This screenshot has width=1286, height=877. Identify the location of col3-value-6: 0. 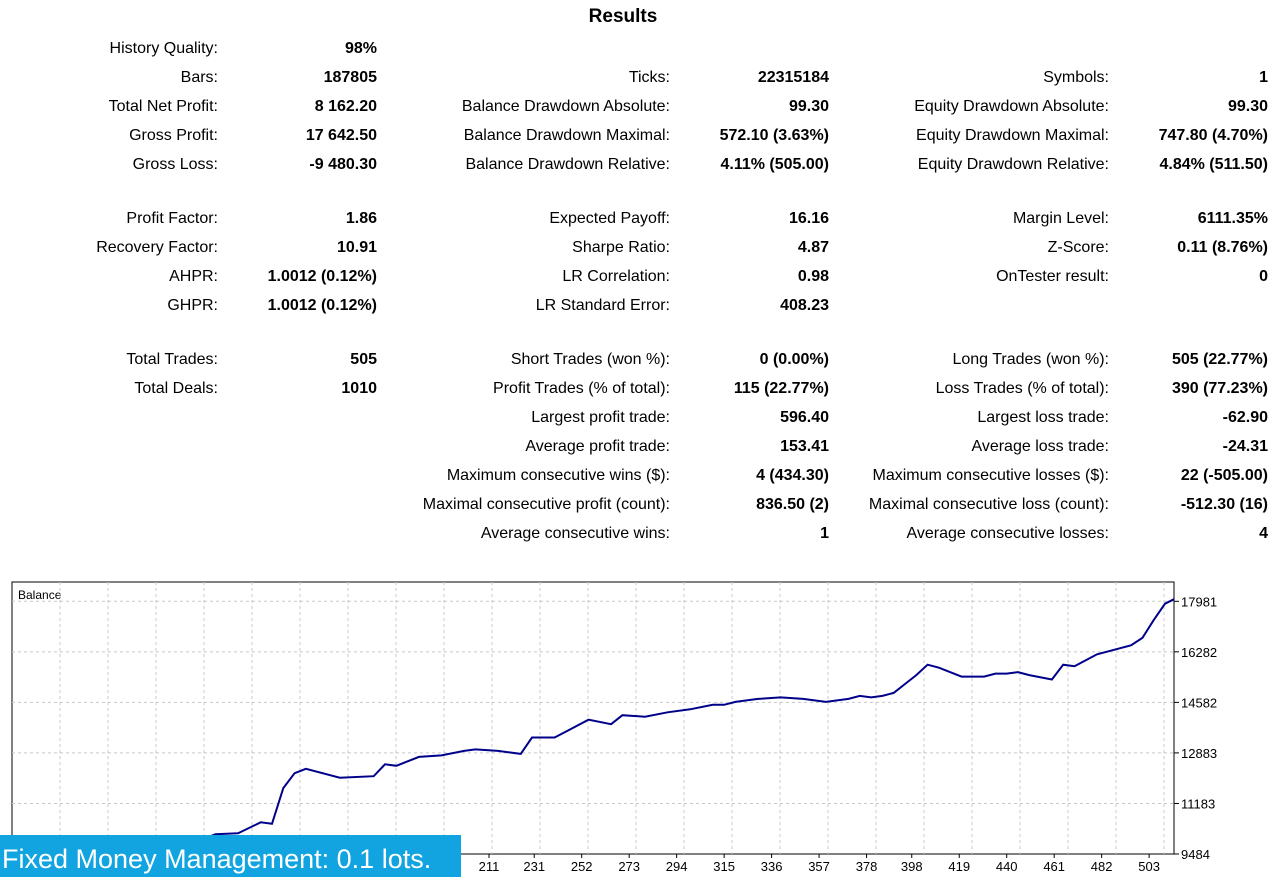
(1263, 276).